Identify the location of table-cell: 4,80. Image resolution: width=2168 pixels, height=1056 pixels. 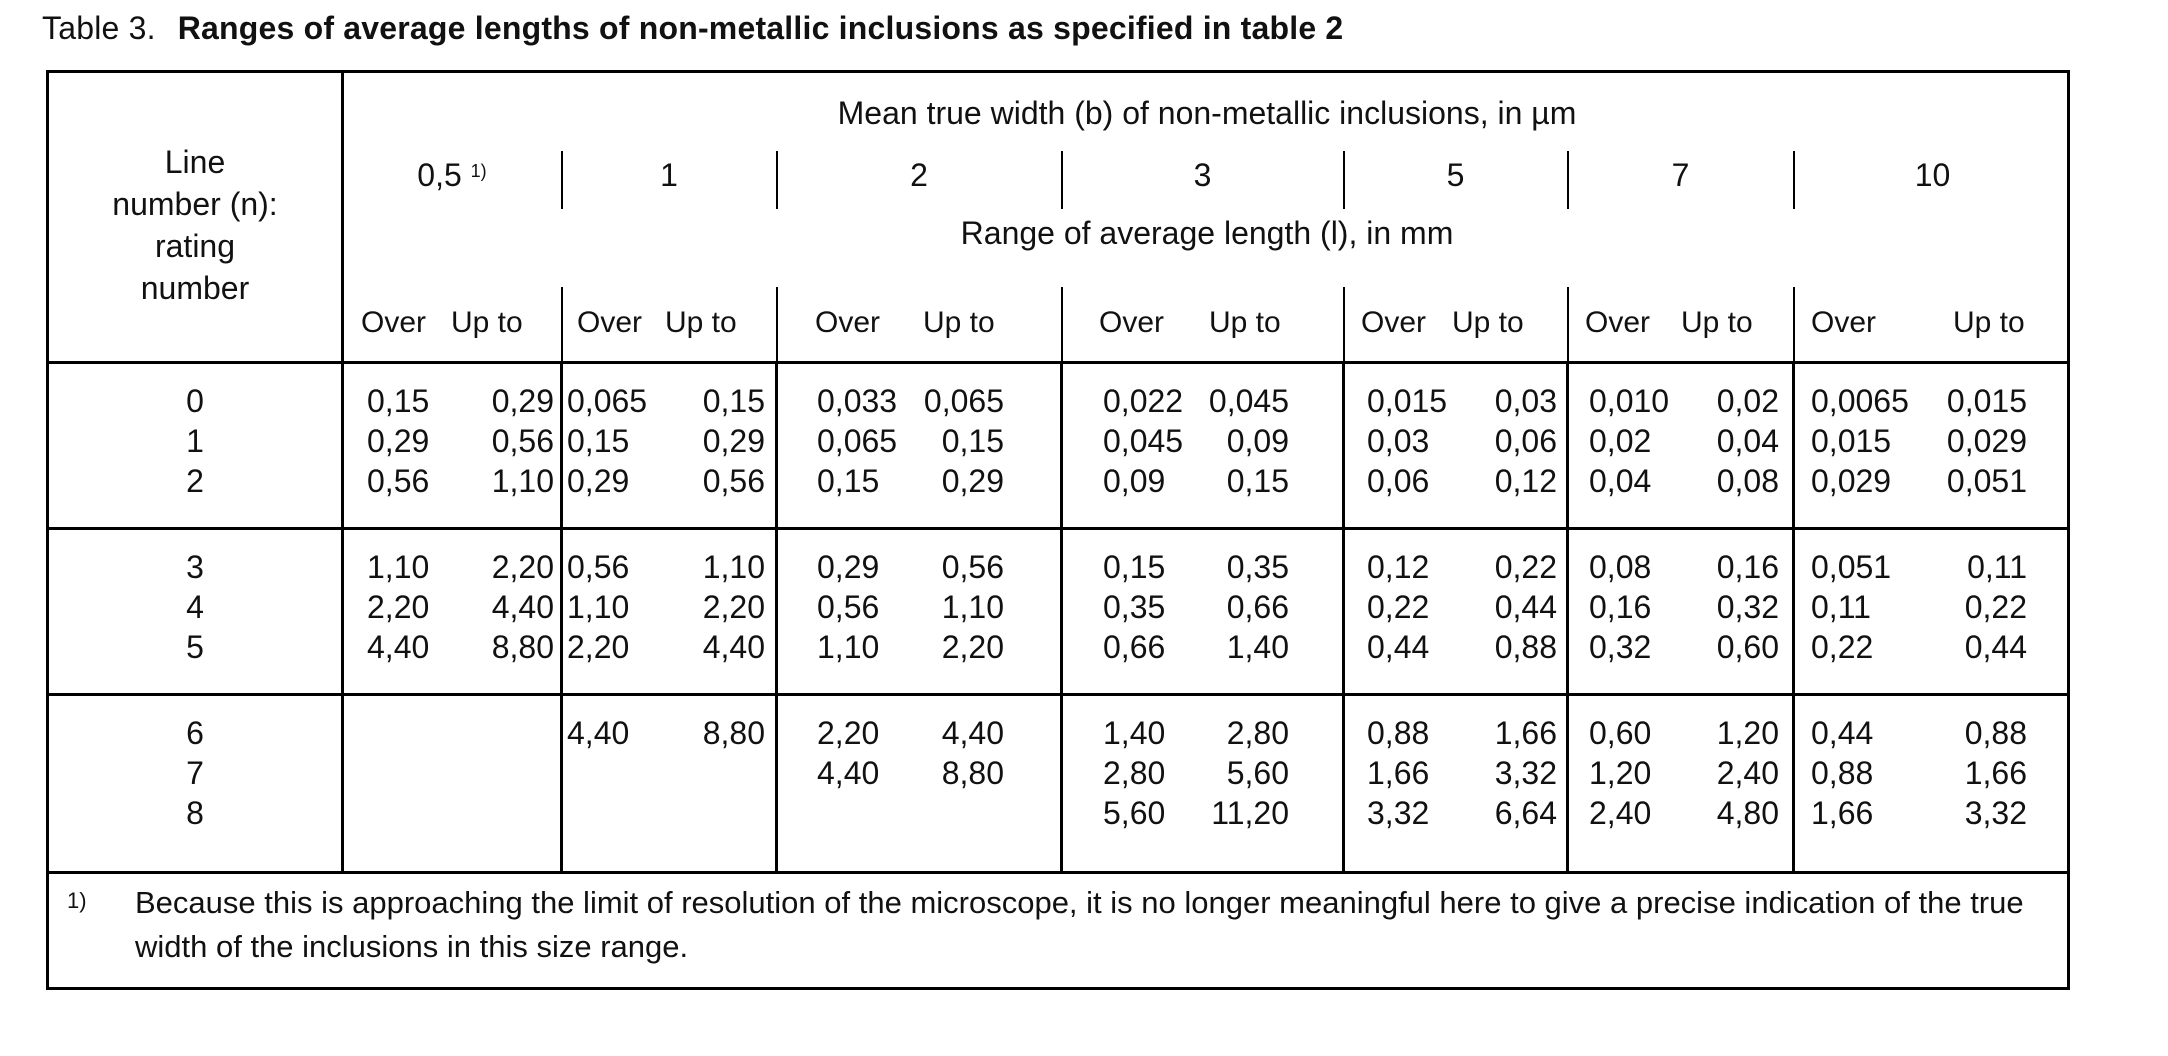
(1747, 813).